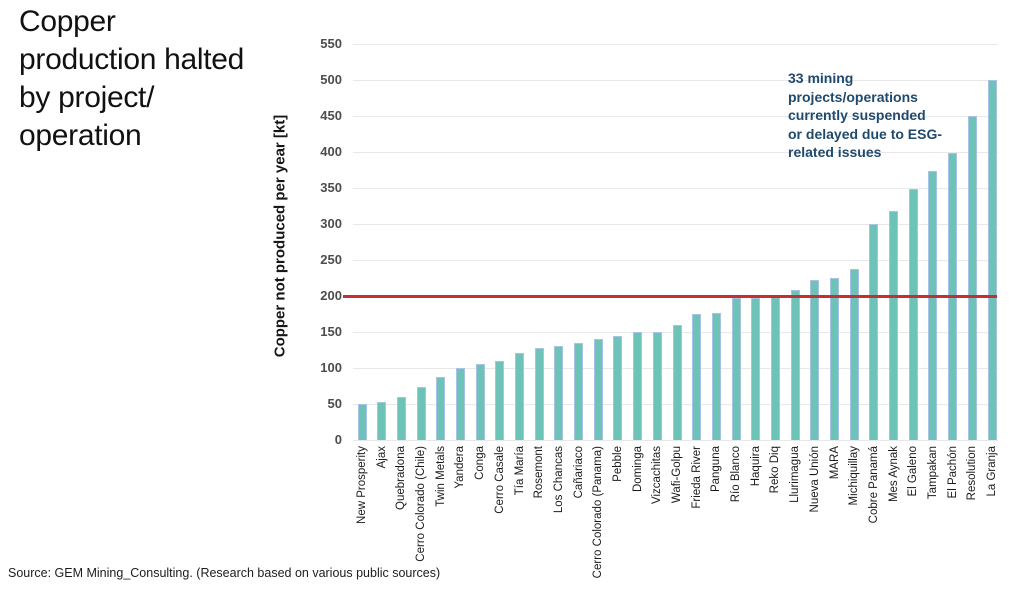 This screenshot has width=1024, height=599. I want to click on x-axis-tick-label: Los Chancas, so click(558, 480).